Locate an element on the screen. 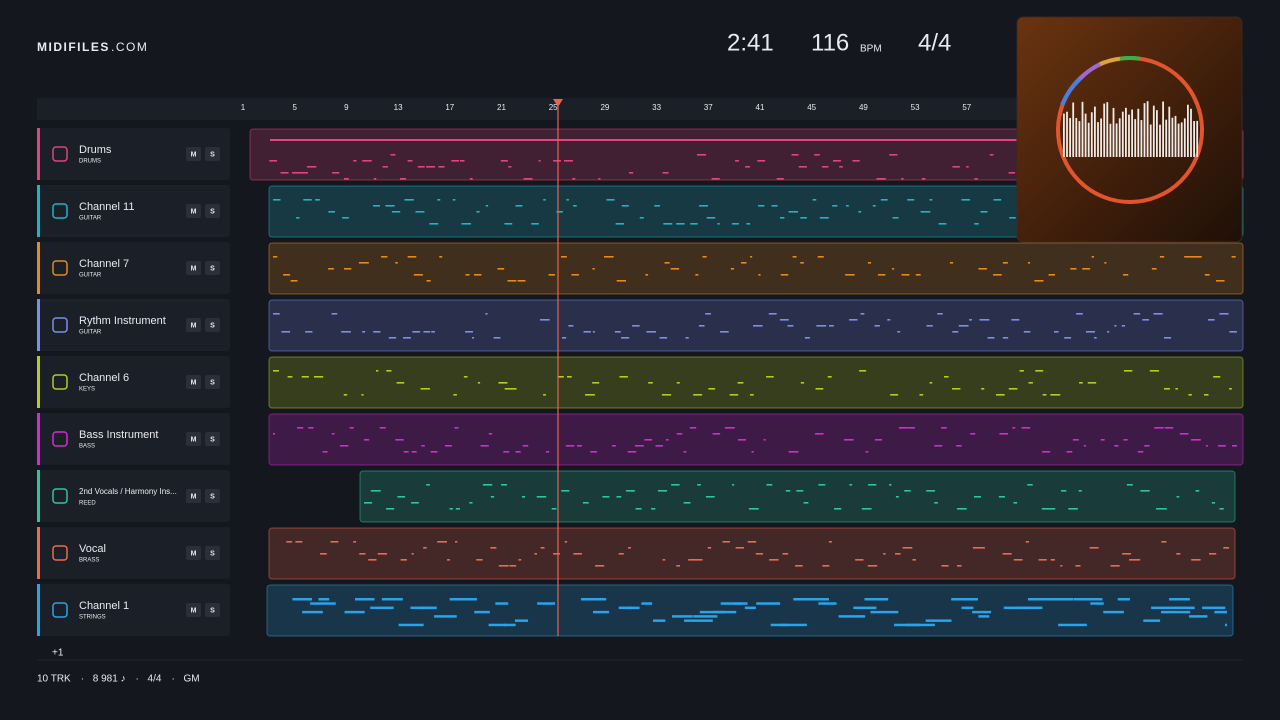 This screenshot has height=720, width=1280. ruler-label: 21 is located at coordinates (501, 107).